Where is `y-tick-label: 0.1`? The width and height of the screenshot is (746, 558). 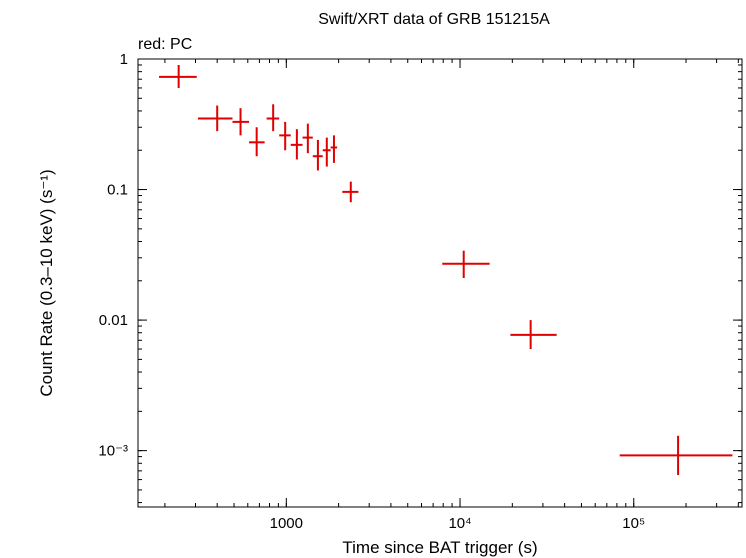 y-tick-label: 0.1 is located at coordinates (117, 190).